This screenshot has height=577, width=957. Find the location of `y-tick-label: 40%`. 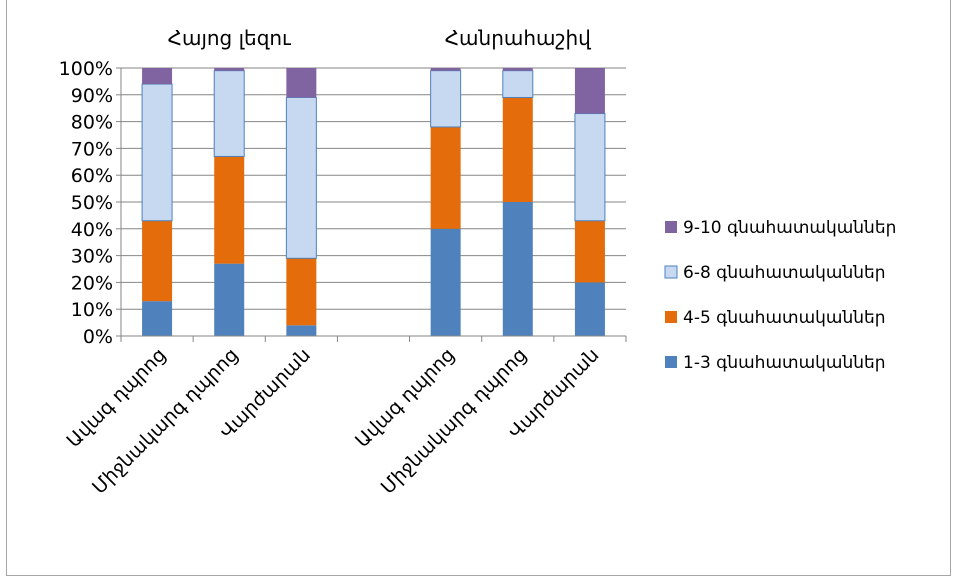

y-tick-label: 40% is located at coordinates (92, 230).